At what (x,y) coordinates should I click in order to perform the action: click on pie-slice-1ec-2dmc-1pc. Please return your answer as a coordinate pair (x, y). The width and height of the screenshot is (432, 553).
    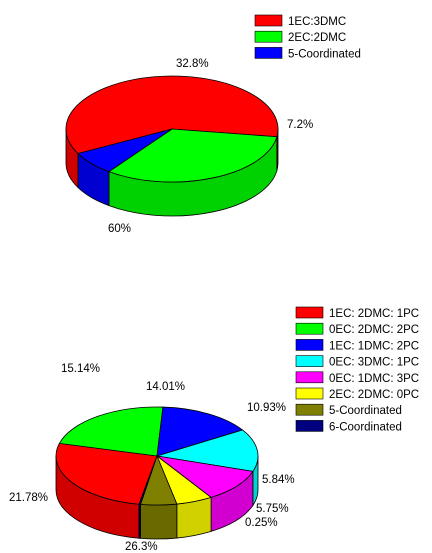
    Looking at the image, I should click on (106, 473).